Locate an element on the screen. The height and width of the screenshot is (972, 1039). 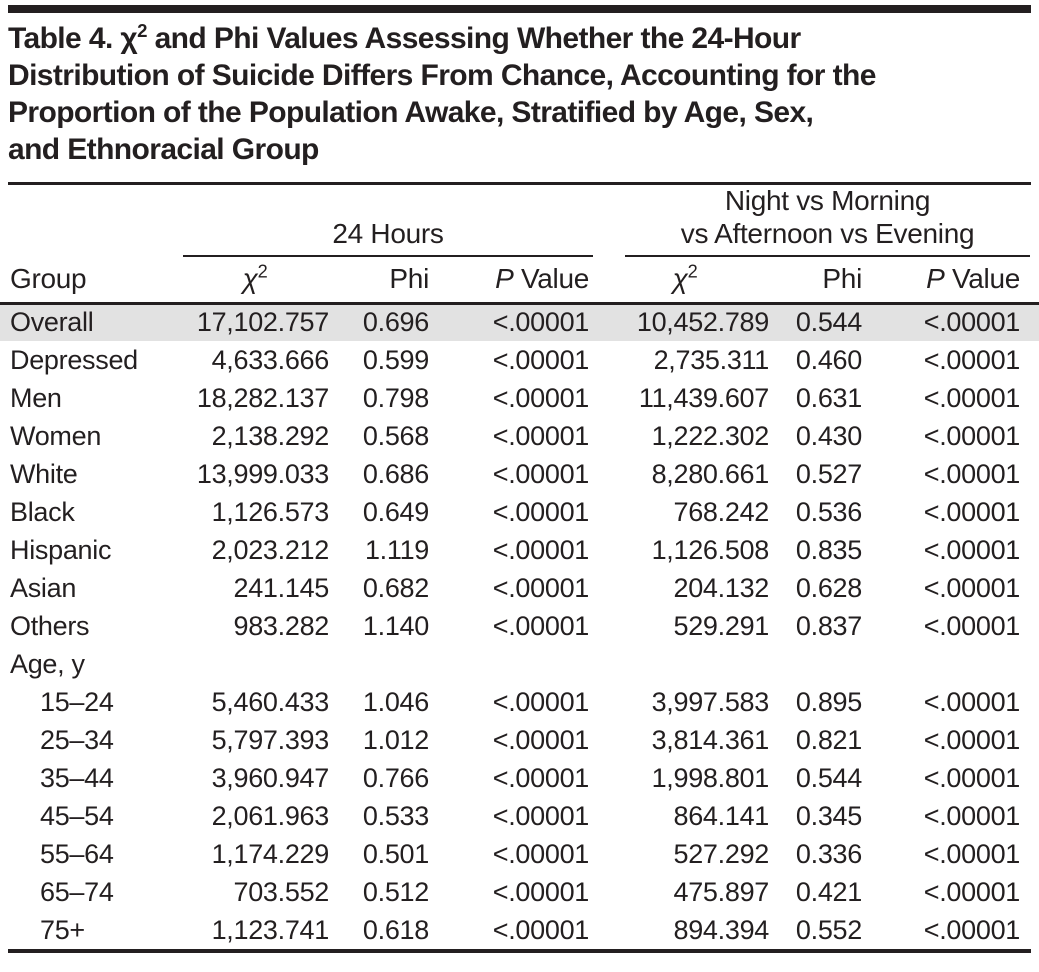
column-header-group: Group is located at coordinates (48, 278).